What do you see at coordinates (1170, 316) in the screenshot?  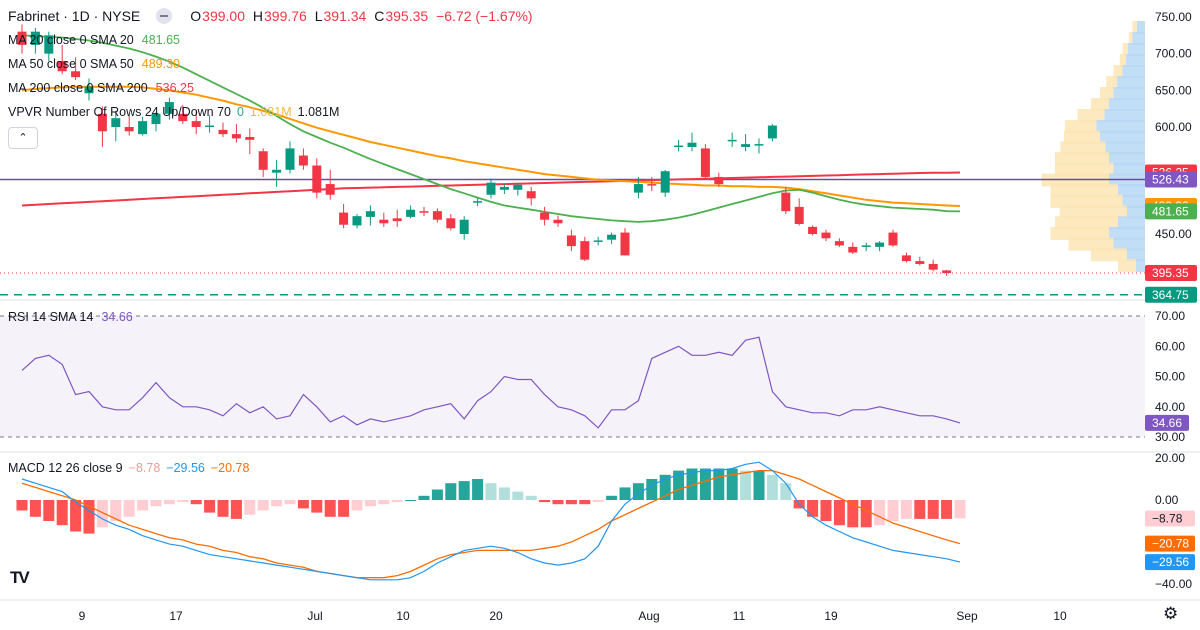 I see `rsi-tick-label: 70.00` at bounding box center [1170, 316].